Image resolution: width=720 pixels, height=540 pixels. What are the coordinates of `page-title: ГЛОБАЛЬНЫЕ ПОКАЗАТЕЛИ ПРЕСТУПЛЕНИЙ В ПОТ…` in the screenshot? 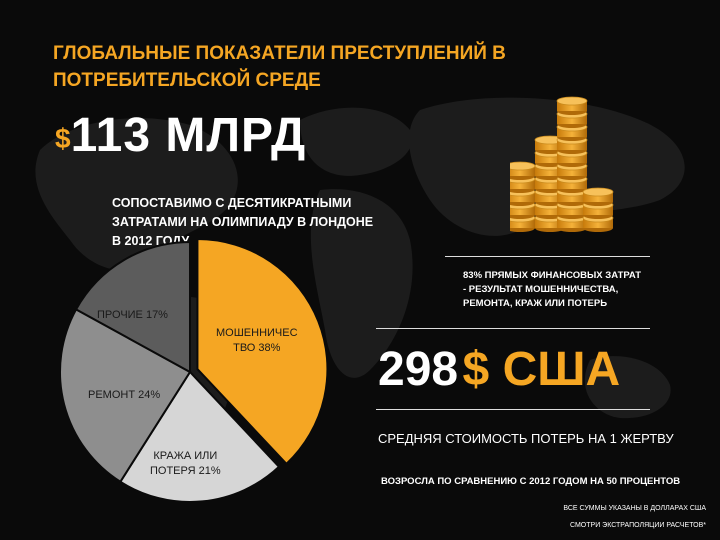 It's located at (279, 67).